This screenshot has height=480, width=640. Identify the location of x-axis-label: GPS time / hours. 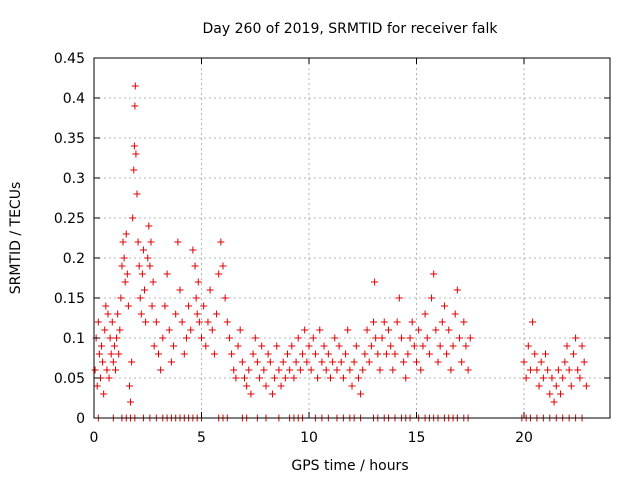
(349, 466).